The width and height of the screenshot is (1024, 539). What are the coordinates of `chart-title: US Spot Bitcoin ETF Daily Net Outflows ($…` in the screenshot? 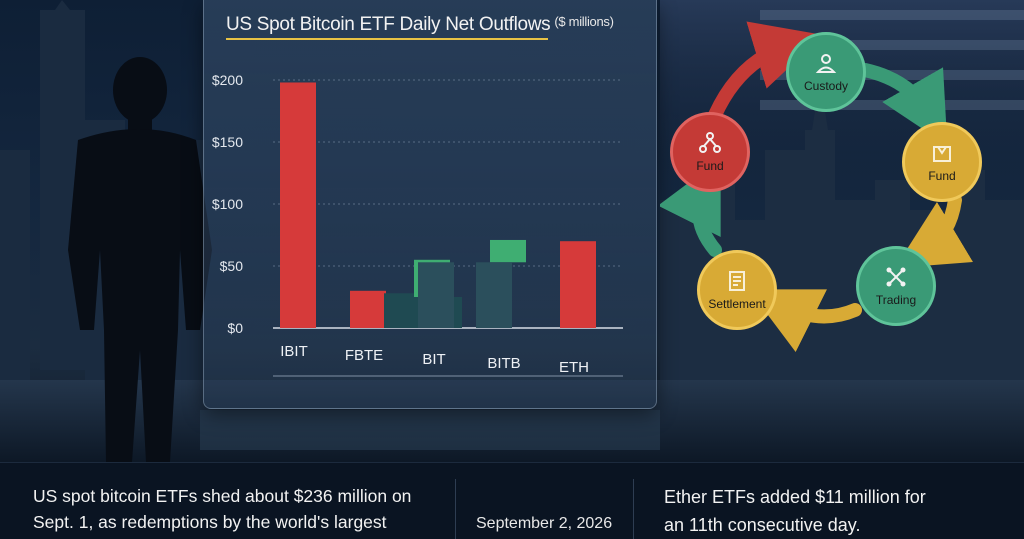 It's located at (431, 27).